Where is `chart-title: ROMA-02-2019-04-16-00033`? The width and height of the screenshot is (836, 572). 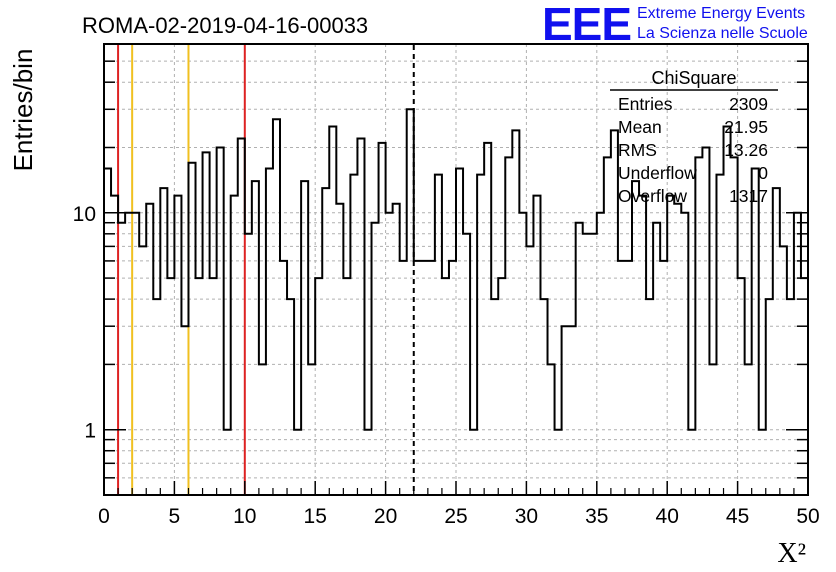 chart-title: ROMA-02-2019-04-16-00033 is located at coordinates (225, 25).